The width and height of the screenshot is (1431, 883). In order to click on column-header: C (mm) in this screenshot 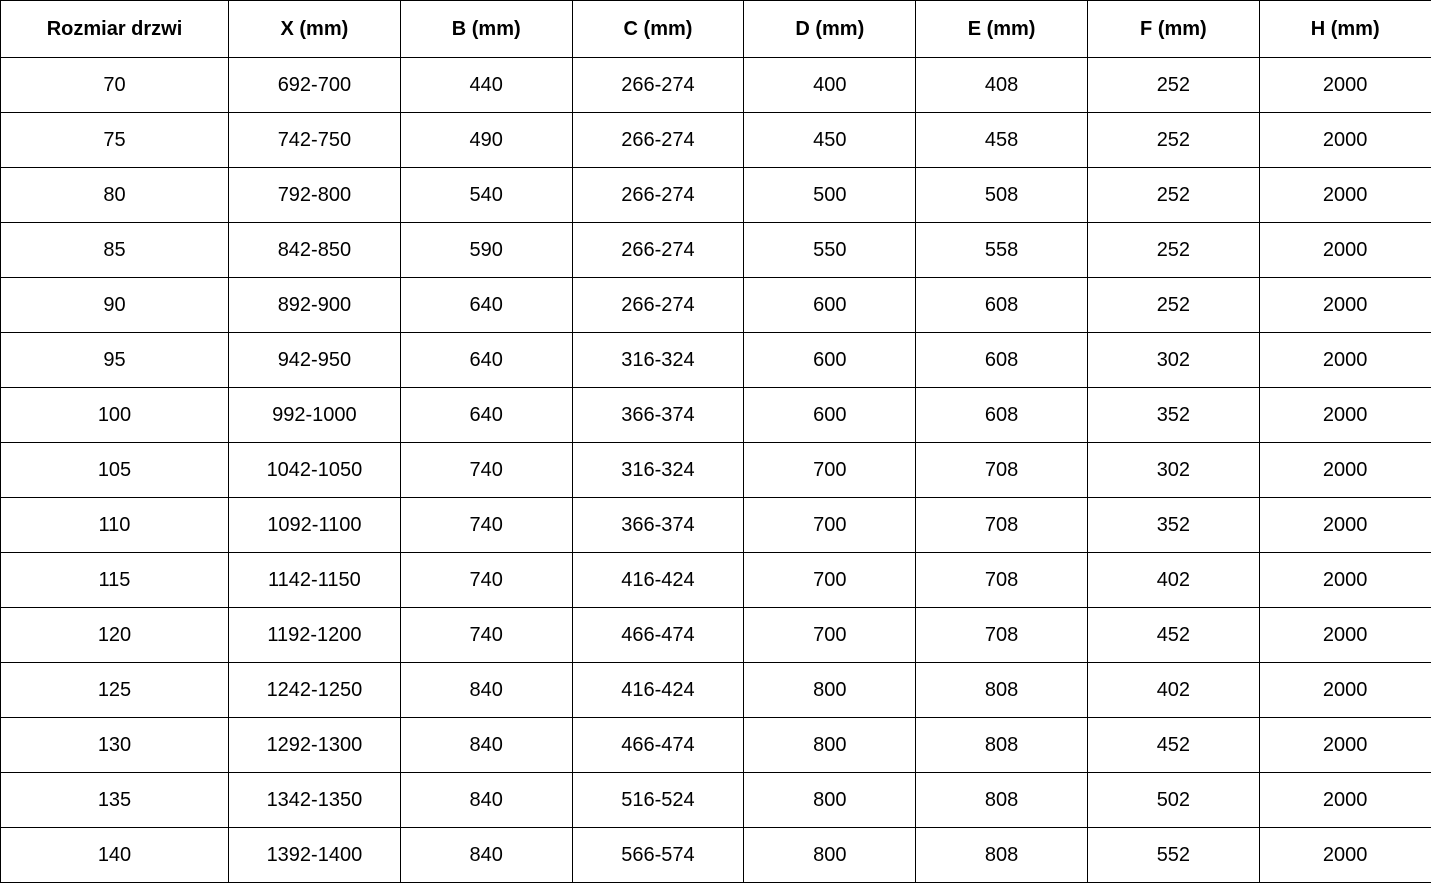, I will do `click(658, 29)`.